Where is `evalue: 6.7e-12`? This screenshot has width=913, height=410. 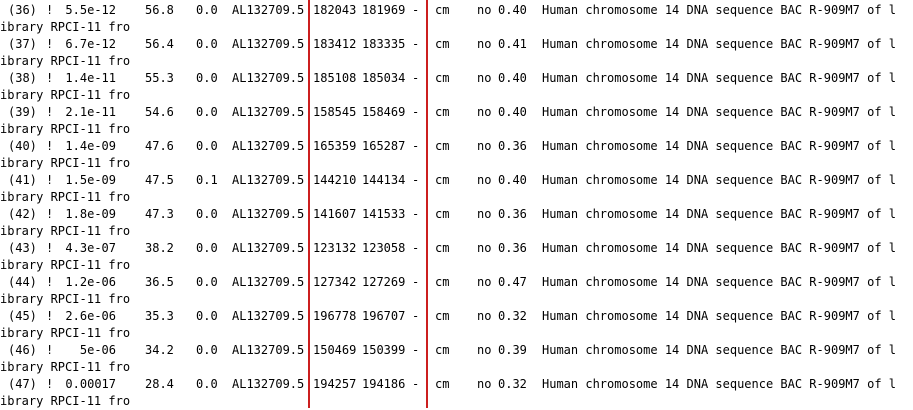
evalue: 6.7e-12 is located at coordinates (90, 44).